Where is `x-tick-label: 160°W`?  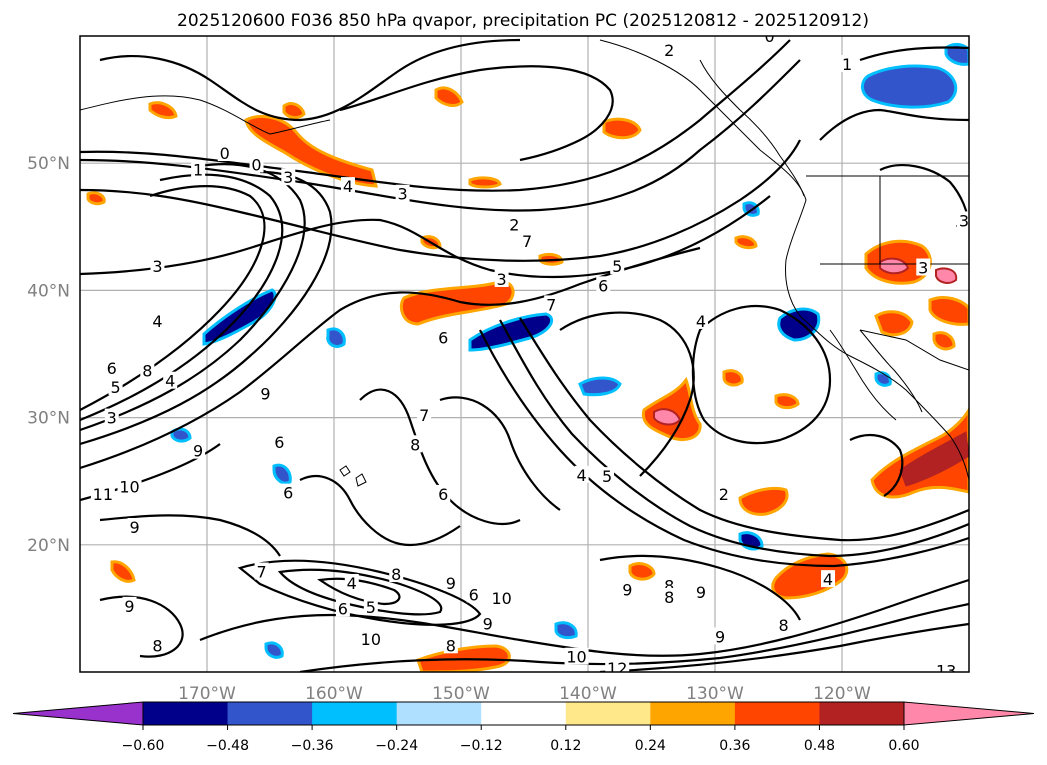 x-tick-label: 160°W is located at coordinates (334, 694).